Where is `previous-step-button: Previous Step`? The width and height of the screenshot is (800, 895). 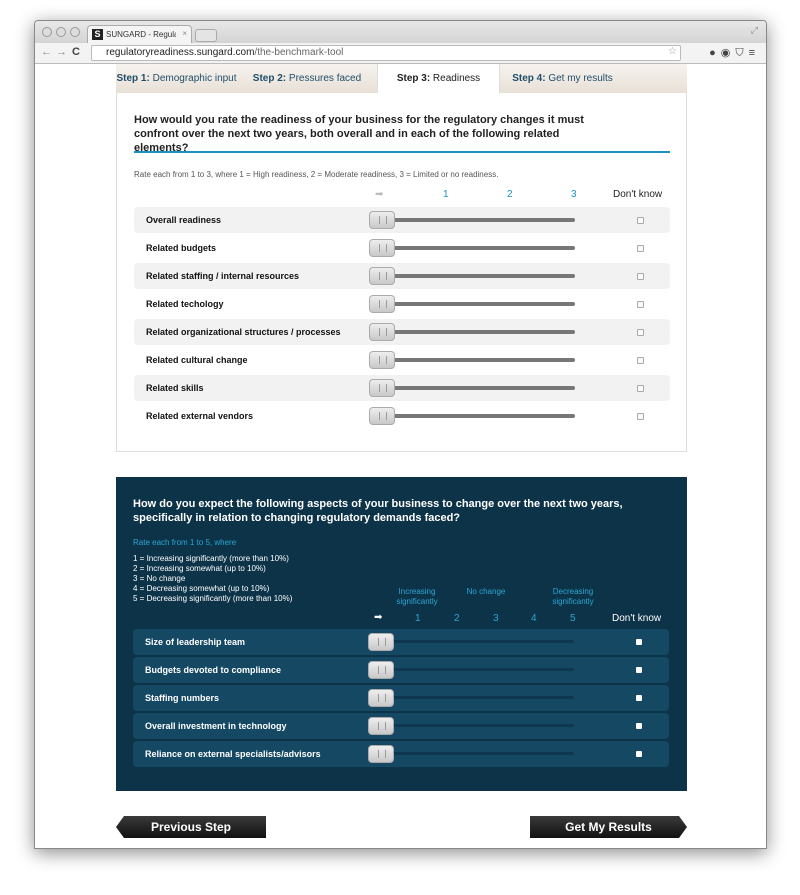
previous-step-button: Previous Step is located at coordinates (191, 827).